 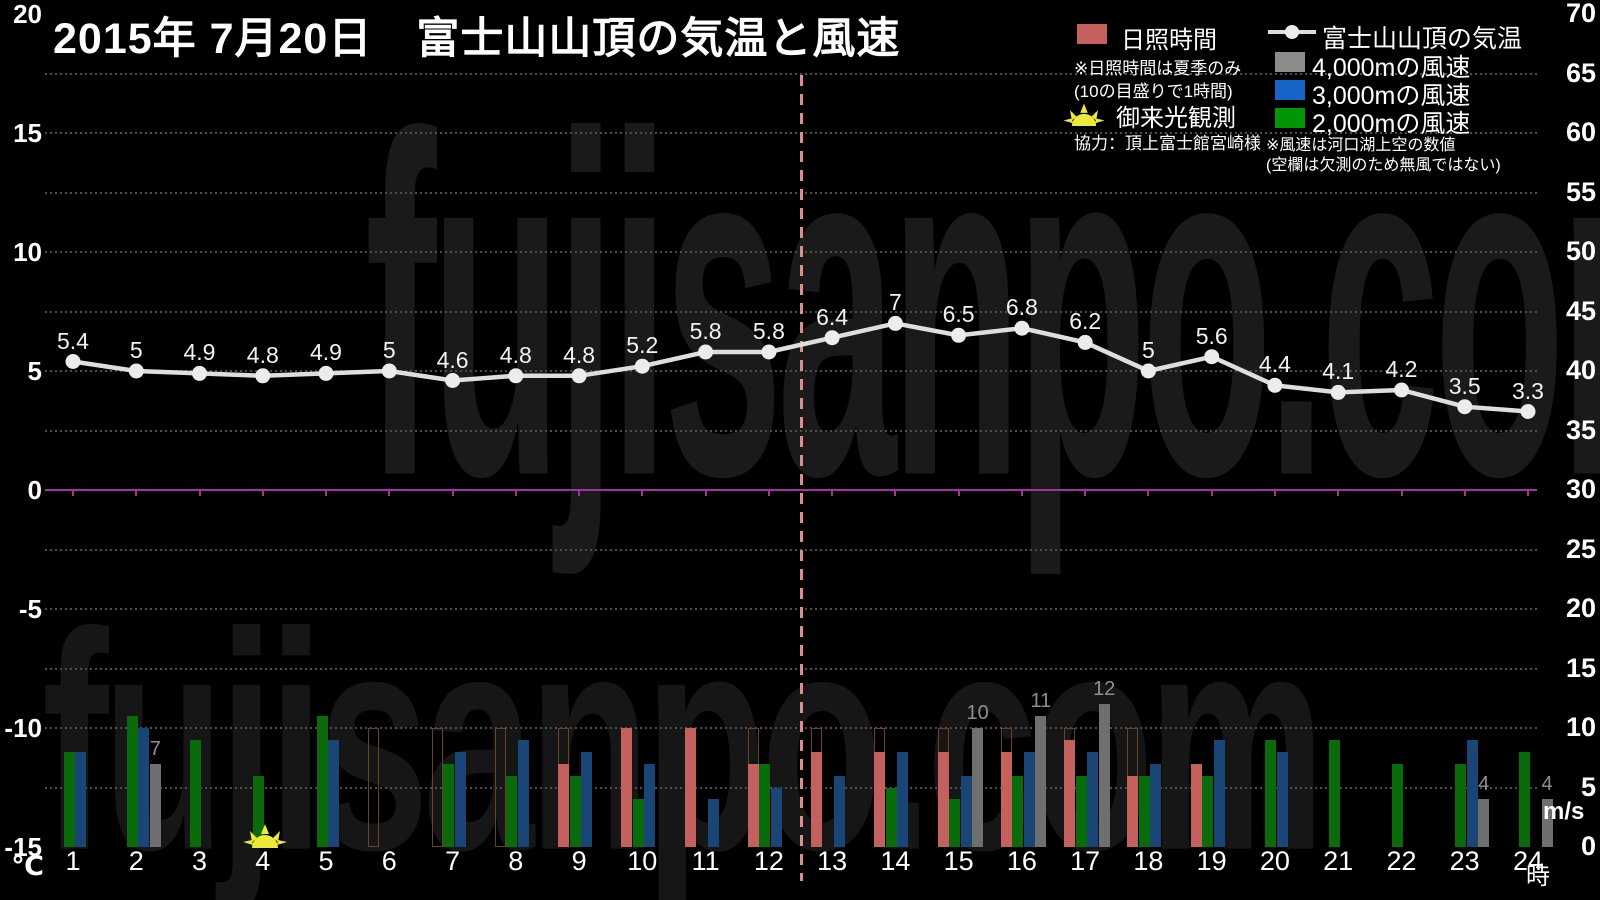 What do you see at coordinates (1211, 335) in the screenshot?
I see `temperature-value-label: 5.6` at bounding box center [1211, 335].